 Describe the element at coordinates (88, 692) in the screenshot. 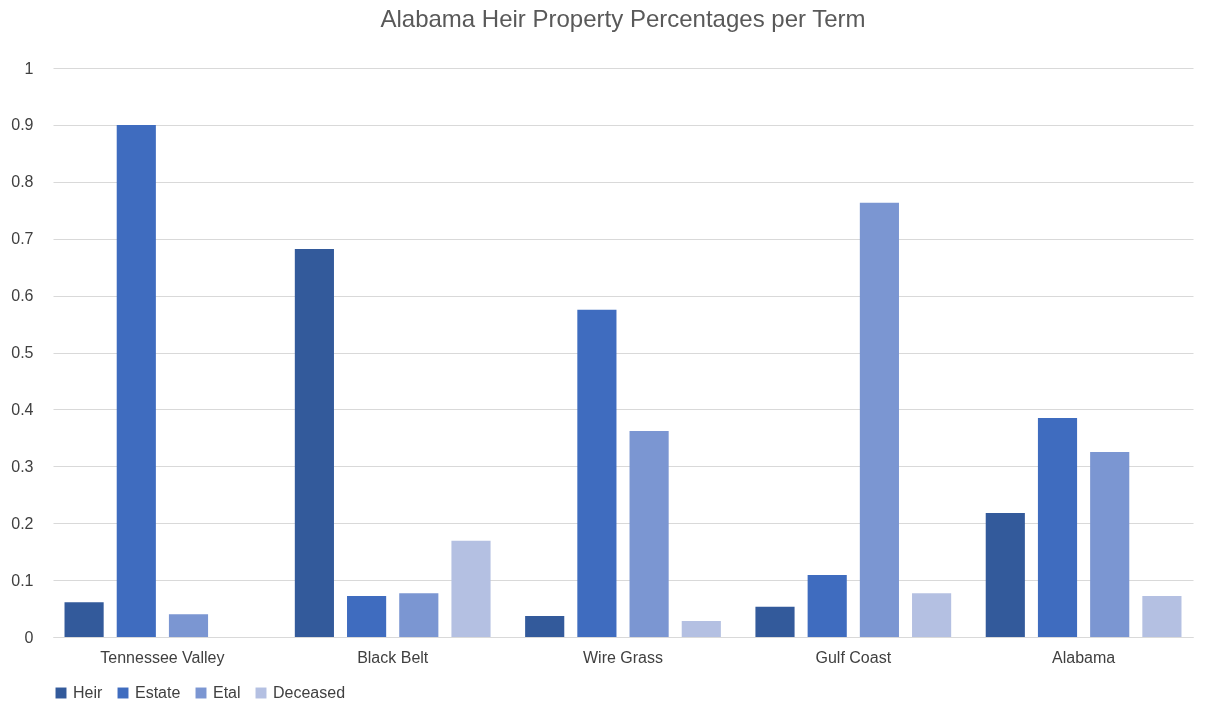

I see `legend-label: Heir` at that location.